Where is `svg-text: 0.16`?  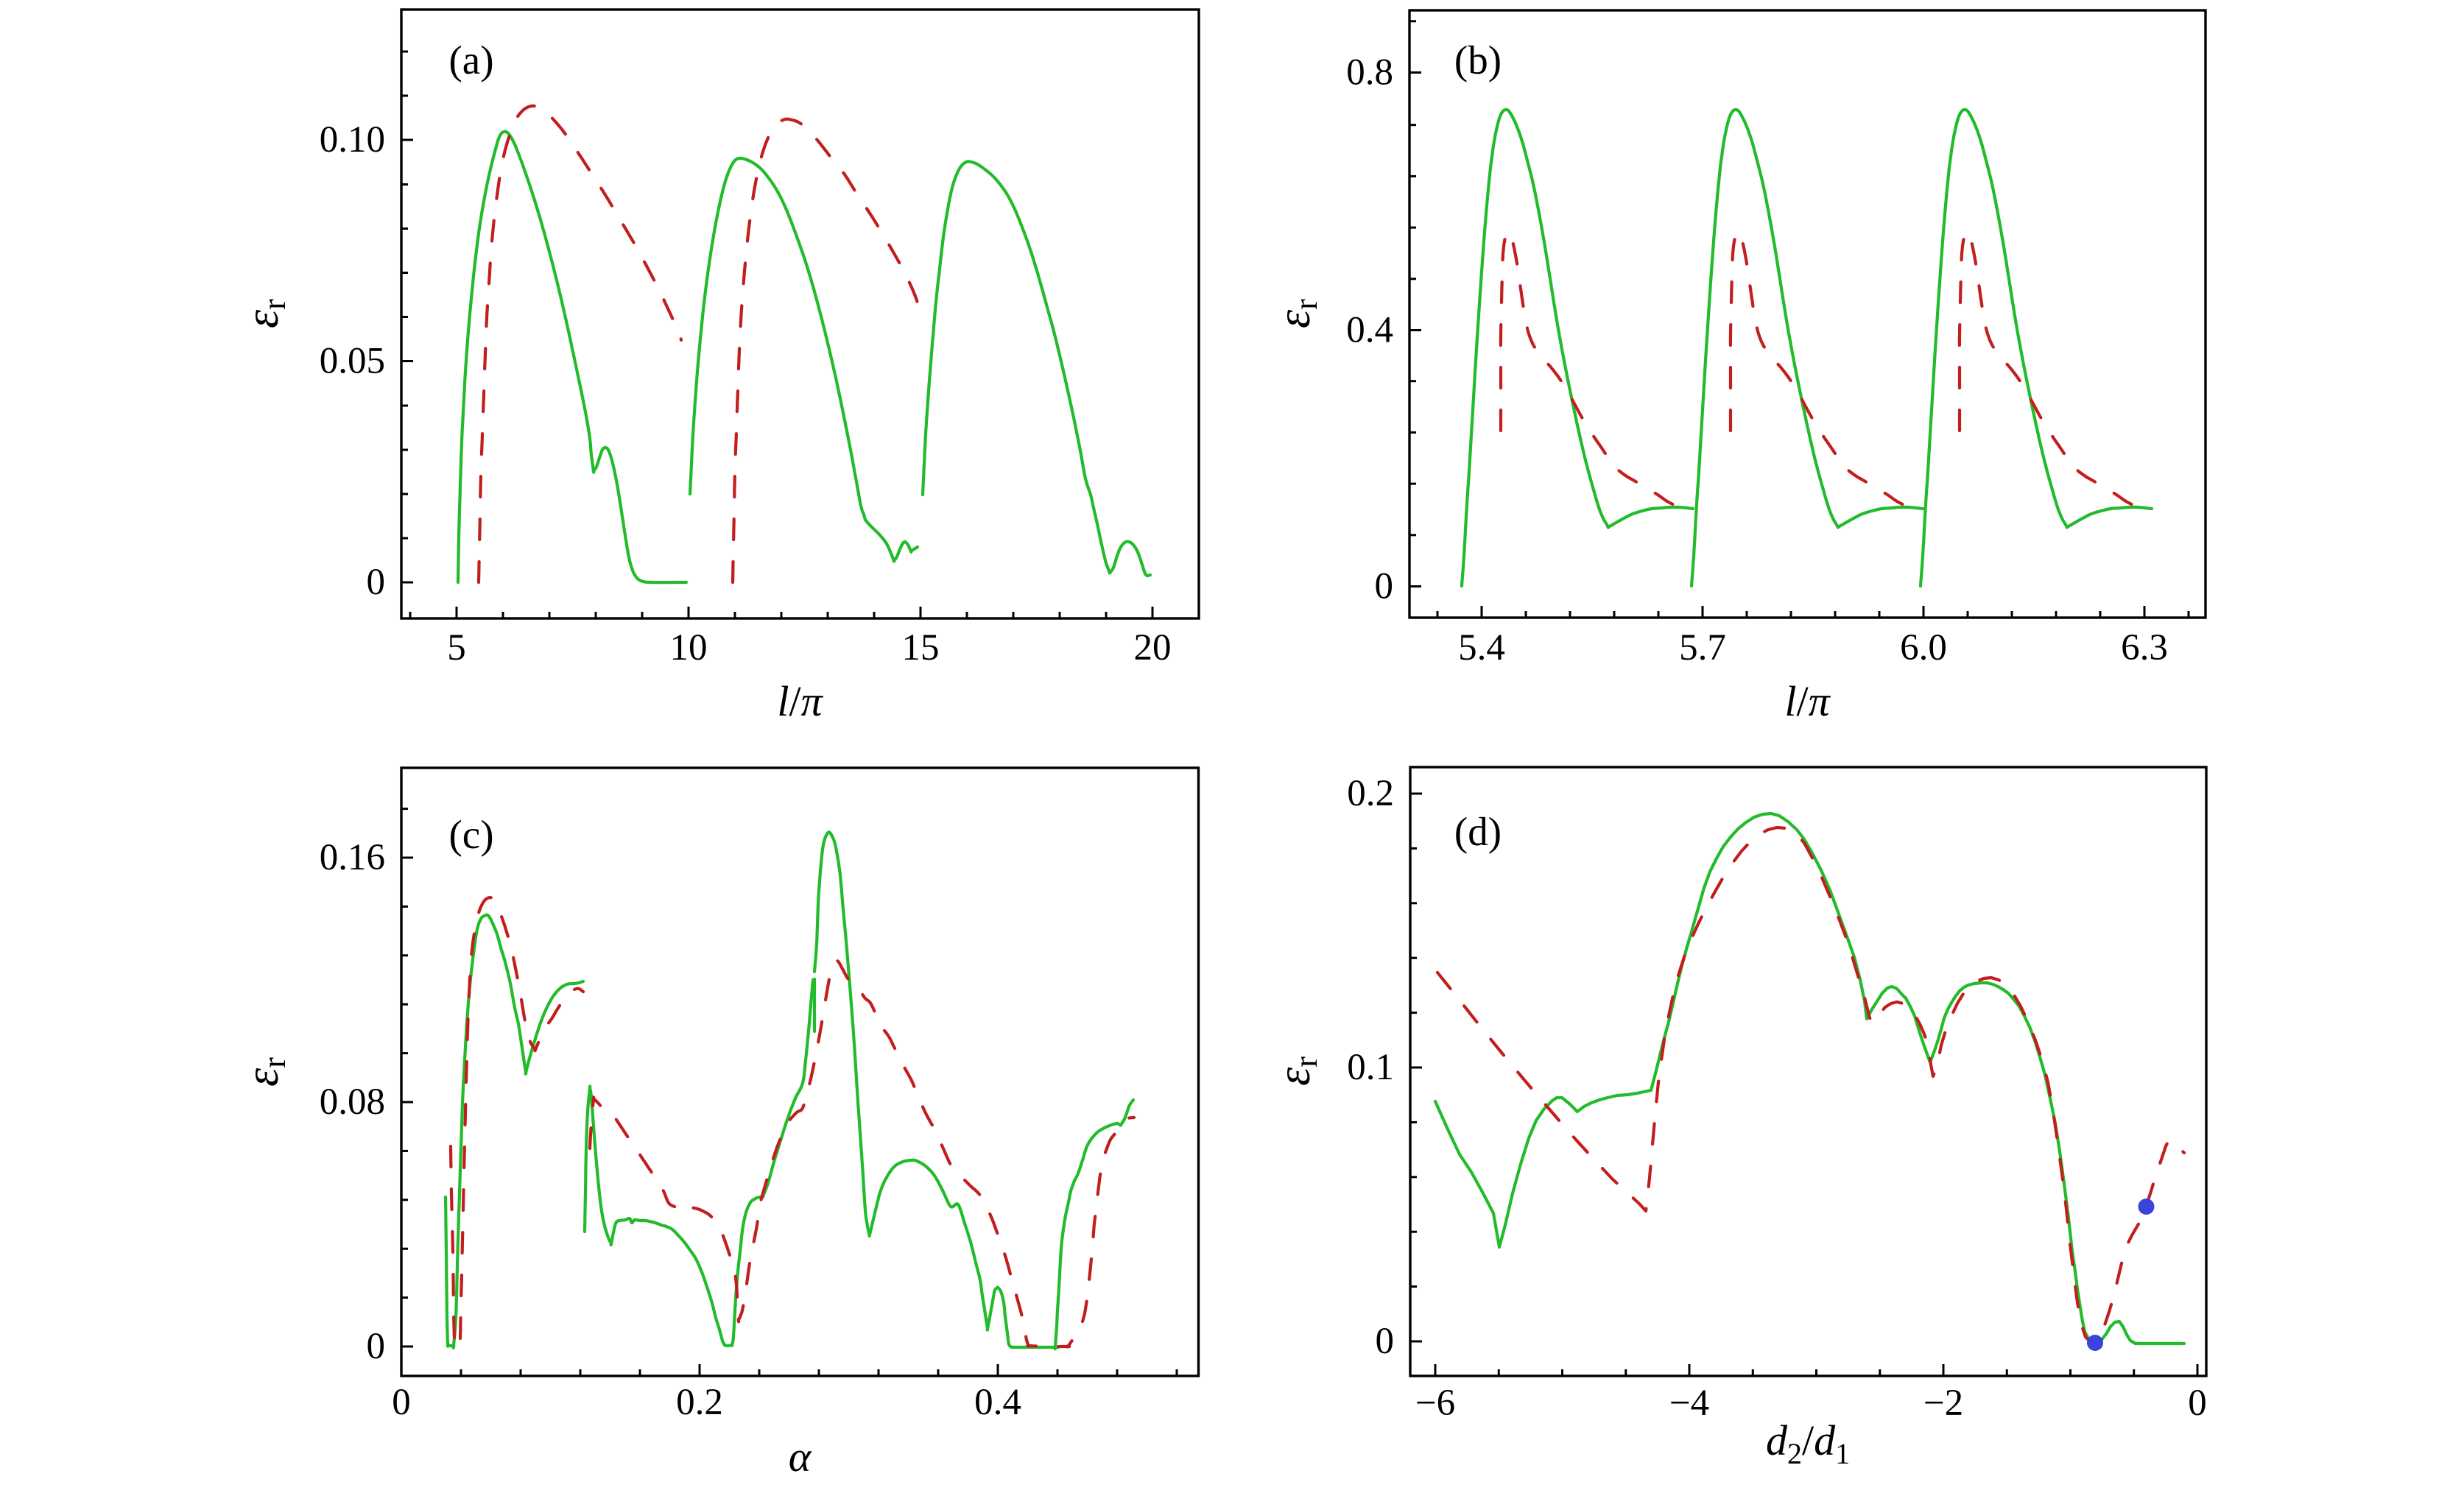
svg-text: 0.16 is located at coordinates (352, 857).